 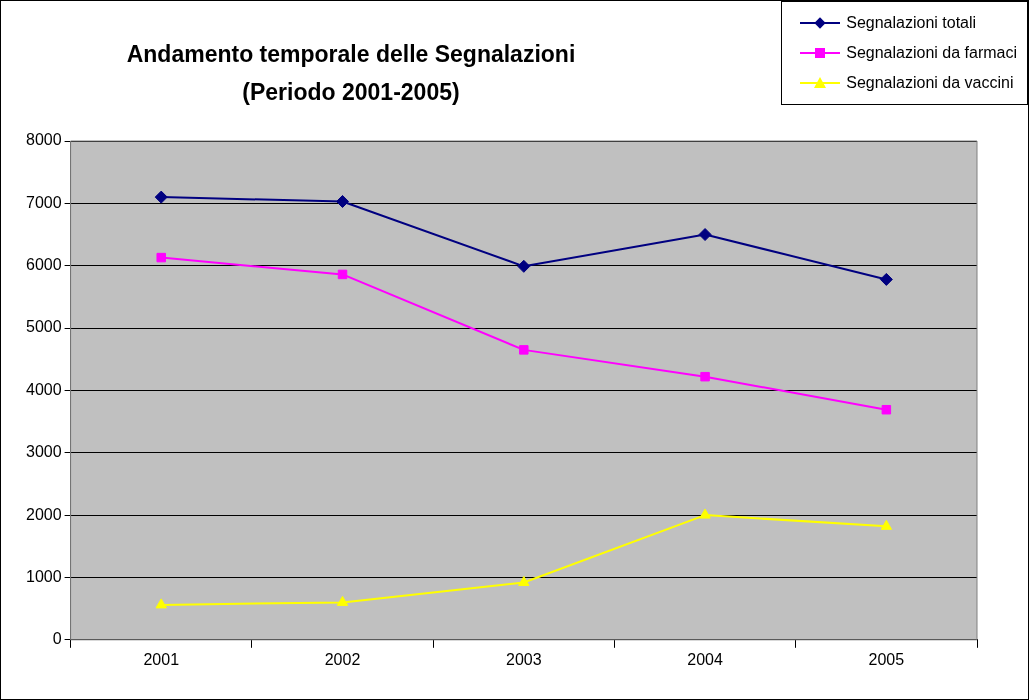 I want to click on x-tick-label: 2002, so click(x=342, y=659).